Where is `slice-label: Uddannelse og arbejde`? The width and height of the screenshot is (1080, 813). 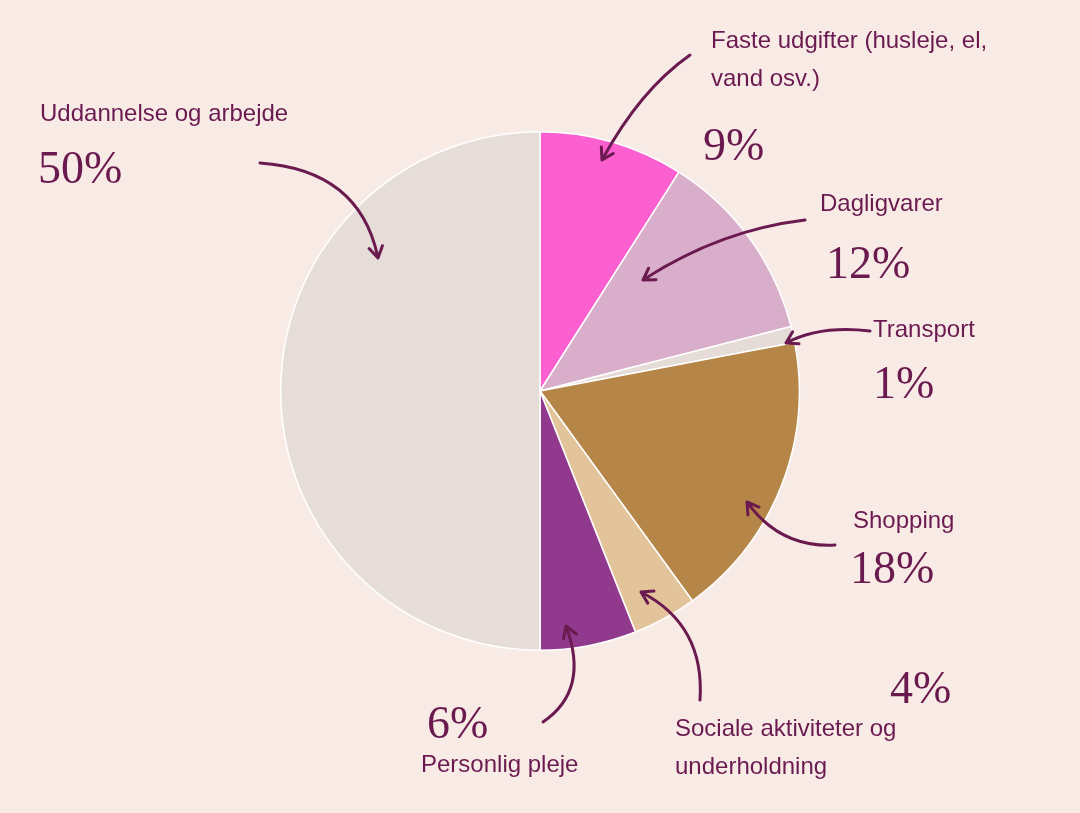
slice-label: Uddannelse og arbejde is located at coordinates (164, 112).